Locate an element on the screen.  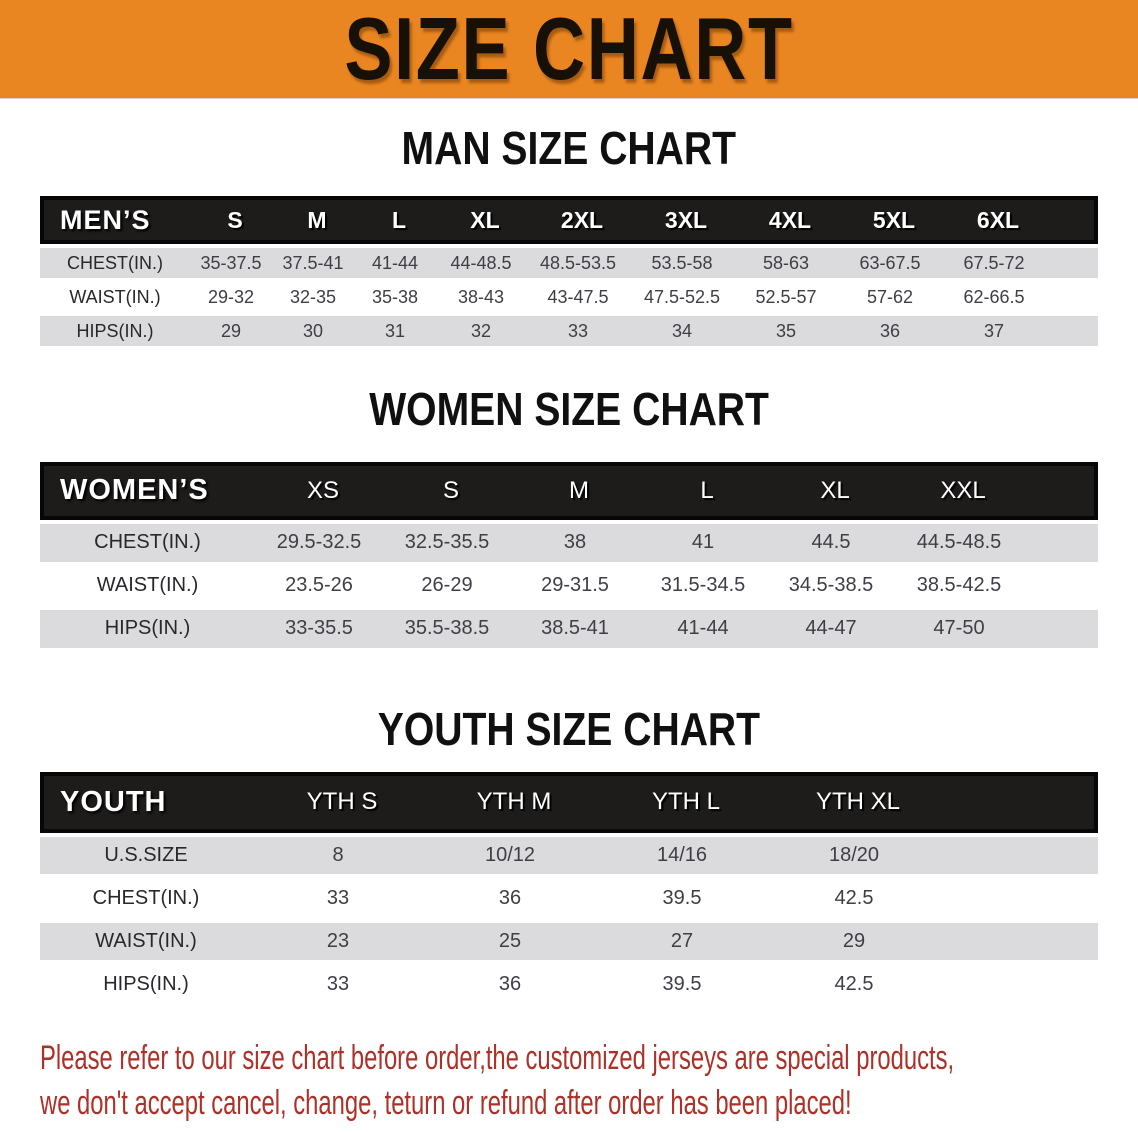
section-title-text: WOMEN SIZE CHART is located at coordinates (569, 409).